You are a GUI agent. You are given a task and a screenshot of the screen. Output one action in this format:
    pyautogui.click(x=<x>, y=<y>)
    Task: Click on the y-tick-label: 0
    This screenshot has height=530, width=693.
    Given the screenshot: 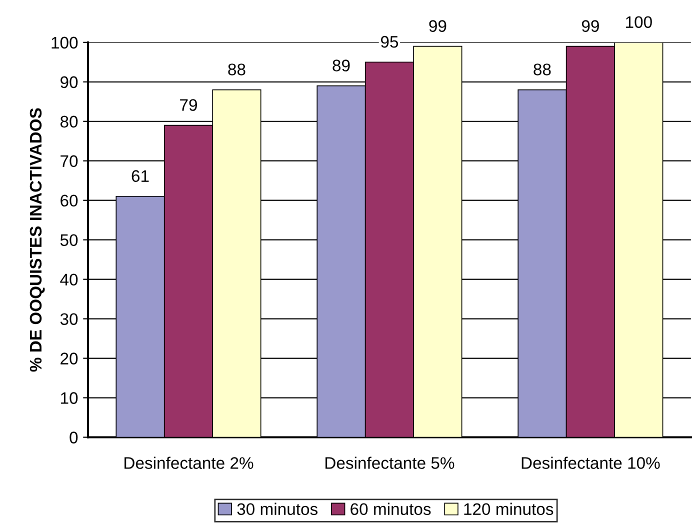 What is the action you would take?
    pyautogui.click(x=74, y=438)
    